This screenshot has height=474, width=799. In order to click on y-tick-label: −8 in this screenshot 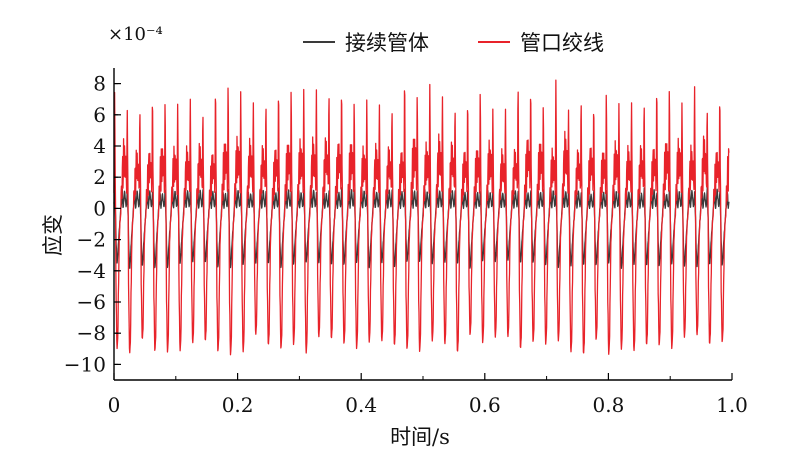, I will do `click(91, 333)`.